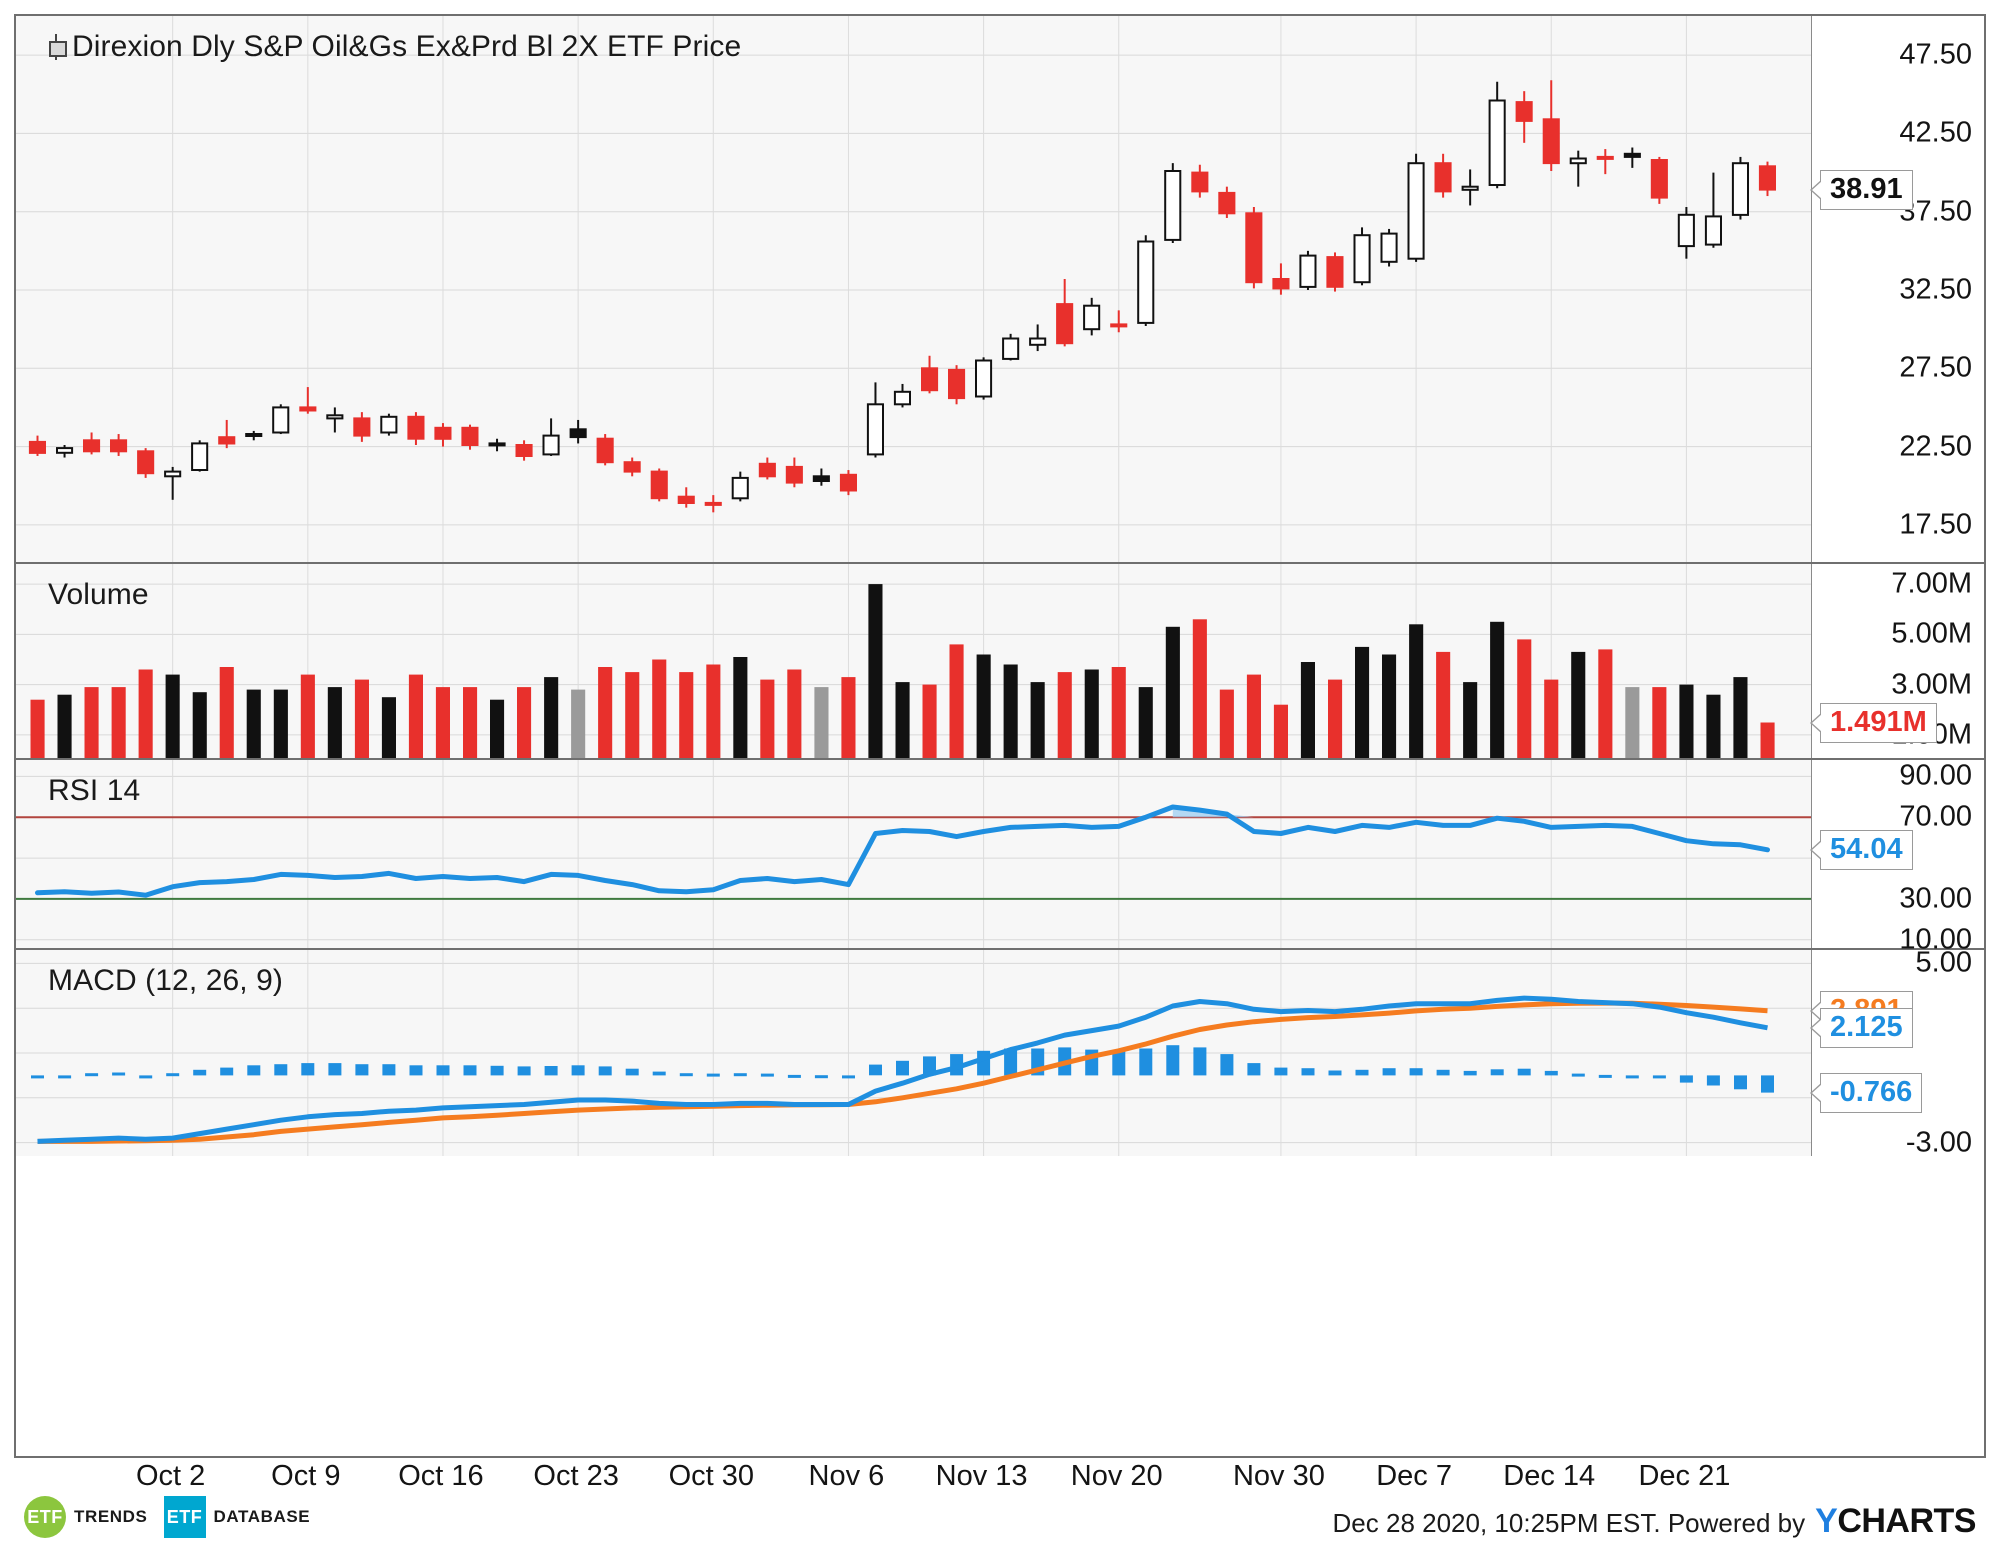  What do you see at coordinates (1906, 1521) in the screenshot?
I see `ycharts-logo-rest: CHARTS` at bounding box center [1906, 1521].